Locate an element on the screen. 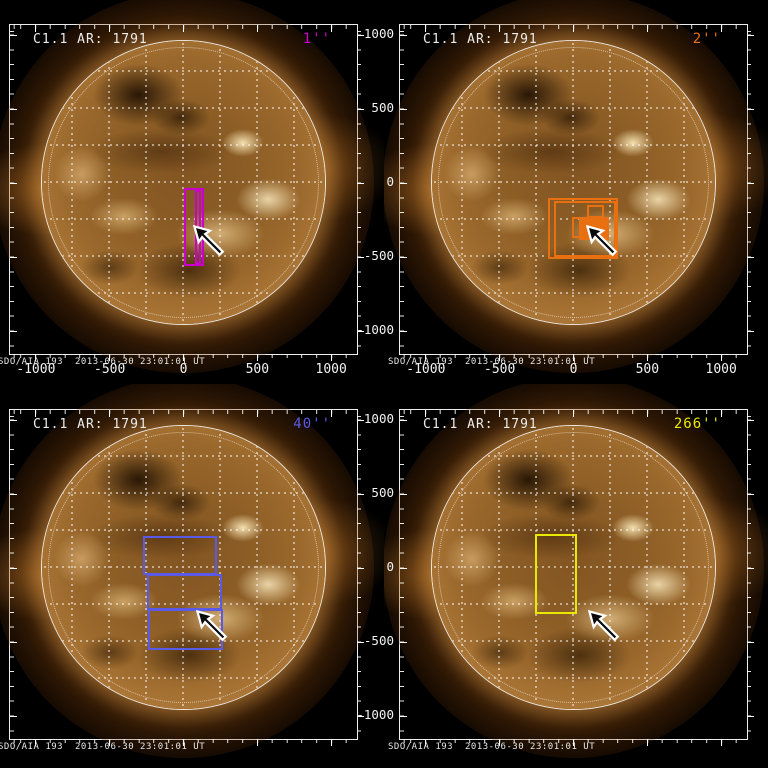 The width and height of the screenshot is (768, 768). raster-scale-label: 2'' is located at coordinates (706, 39).